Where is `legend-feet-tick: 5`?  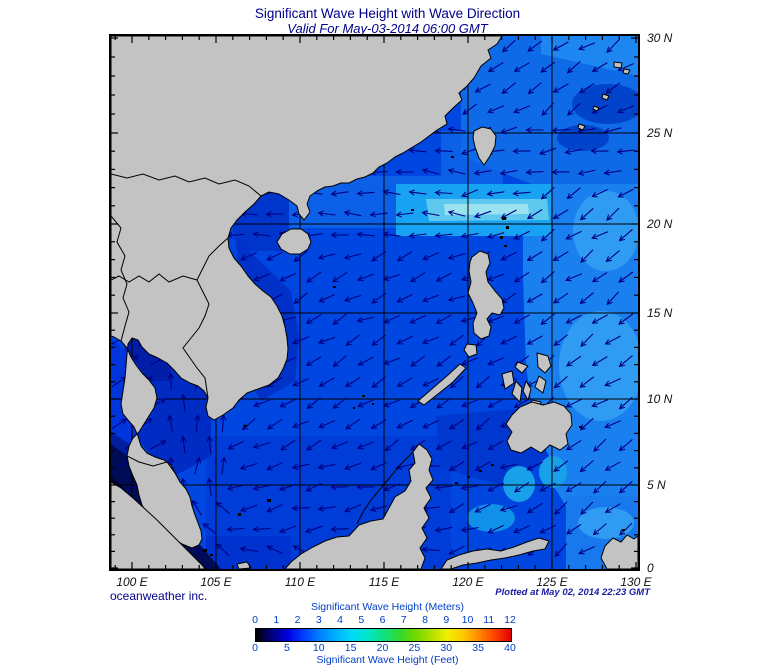
legend-feet-tick: 5 is located at coordinates (286, 648).